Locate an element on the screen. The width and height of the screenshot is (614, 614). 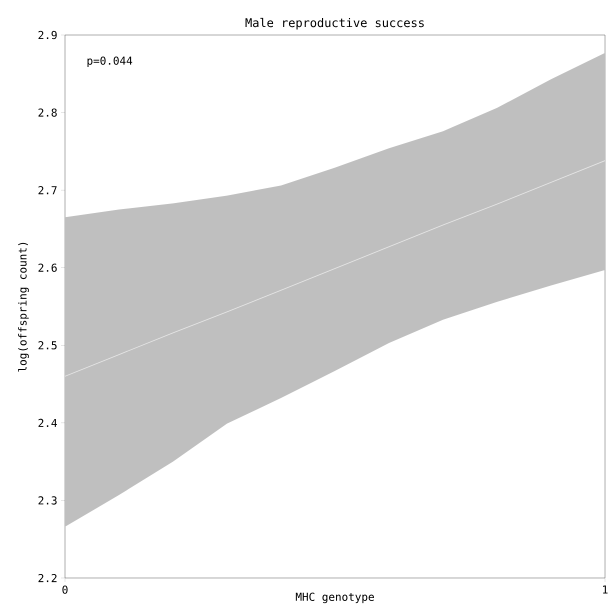
y-tick-label: 2.3 is located at coordinates (47, 500).